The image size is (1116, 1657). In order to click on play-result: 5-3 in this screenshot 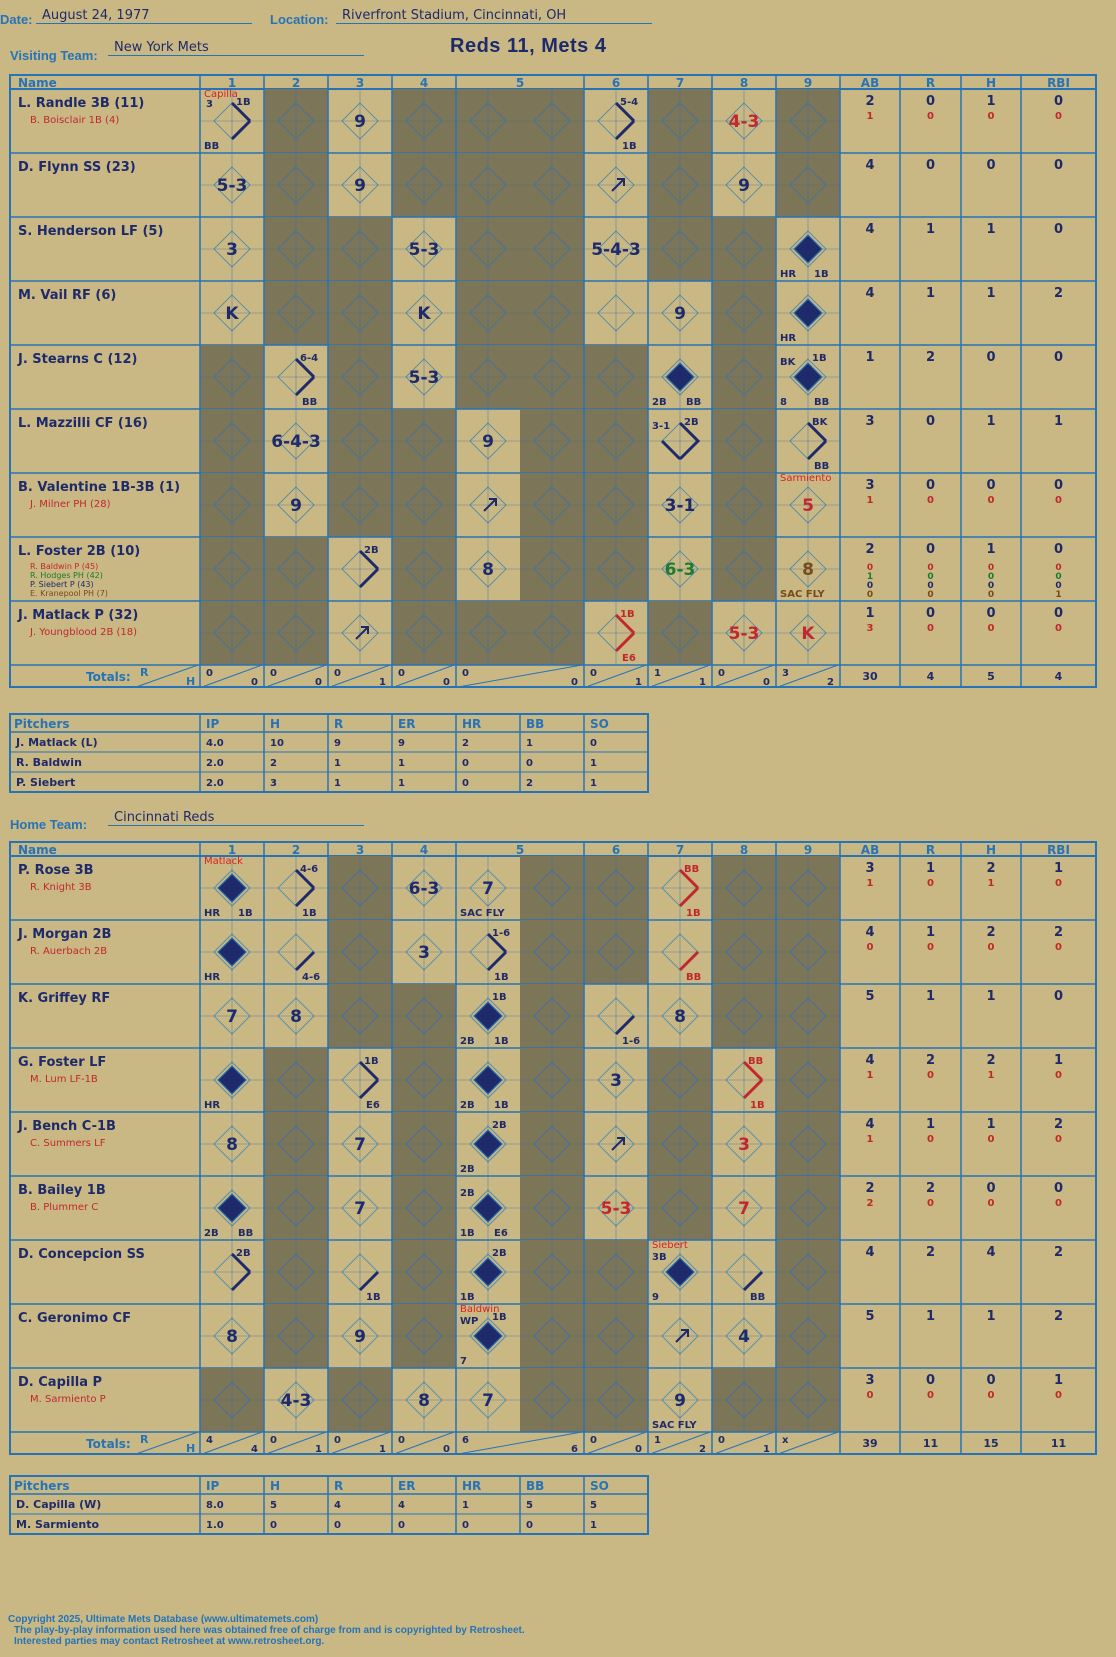, I will do `click(744, 634)`.